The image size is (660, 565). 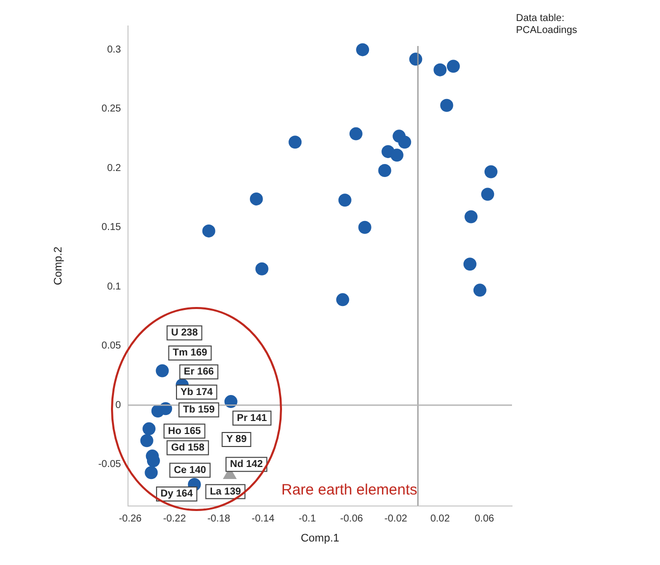 What do you see at coordinates (352, 519) in the screenshot?
I see `x-tick-label: -0.06` at bounding box center [352, 519].